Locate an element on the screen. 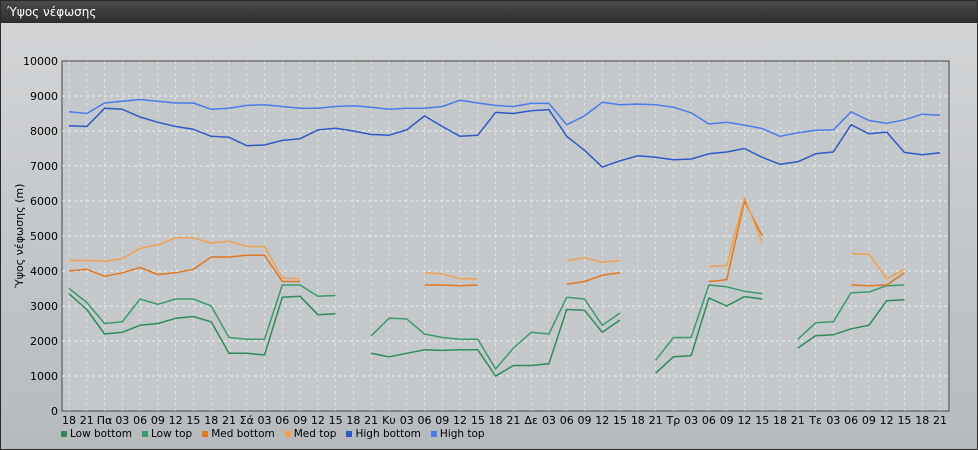  y-tick-label: 10000 is located at coordinates (40, 61).